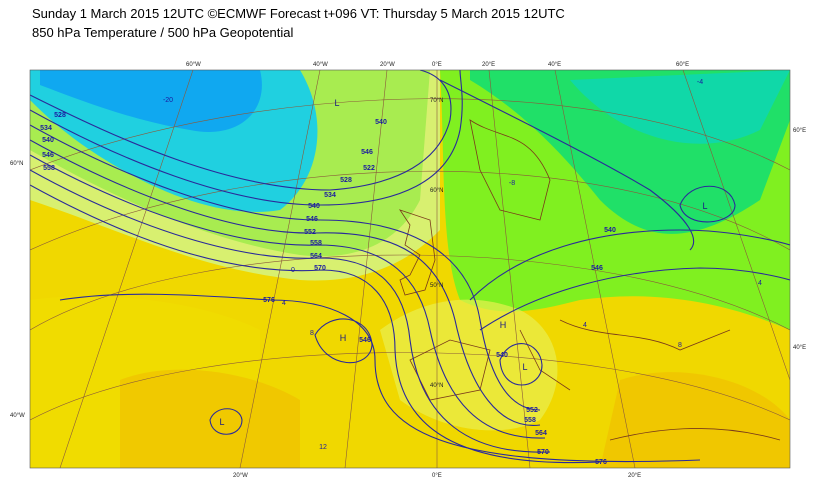 This screenshot has width=819, height=487. I want to click on temperature-label: -20, so click(168, 100).